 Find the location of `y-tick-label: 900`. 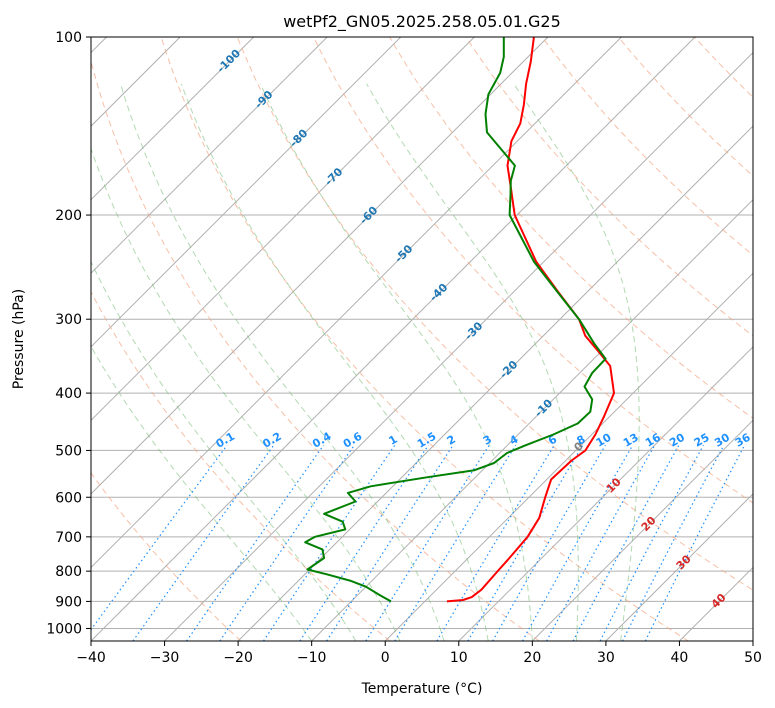

y-tick-label: 900 is located at coordinates (68, 602).